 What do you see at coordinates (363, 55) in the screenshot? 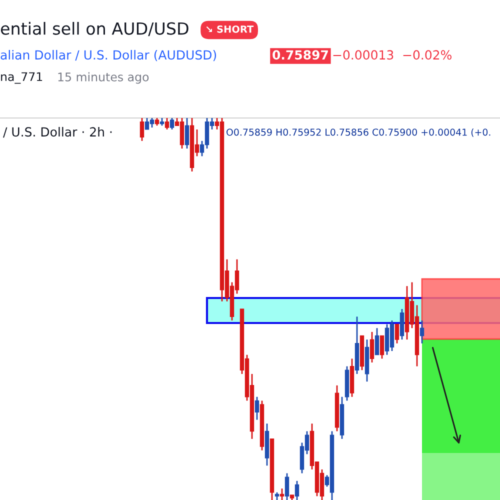
I see `text: −0.00013` at bounding box center [363, 55].